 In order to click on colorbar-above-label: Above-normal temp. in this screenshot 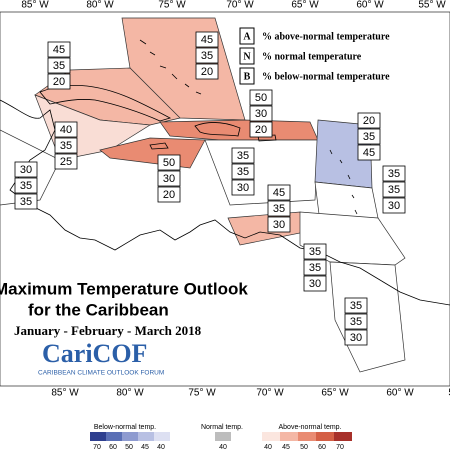, I will do `click(309, 427)`.